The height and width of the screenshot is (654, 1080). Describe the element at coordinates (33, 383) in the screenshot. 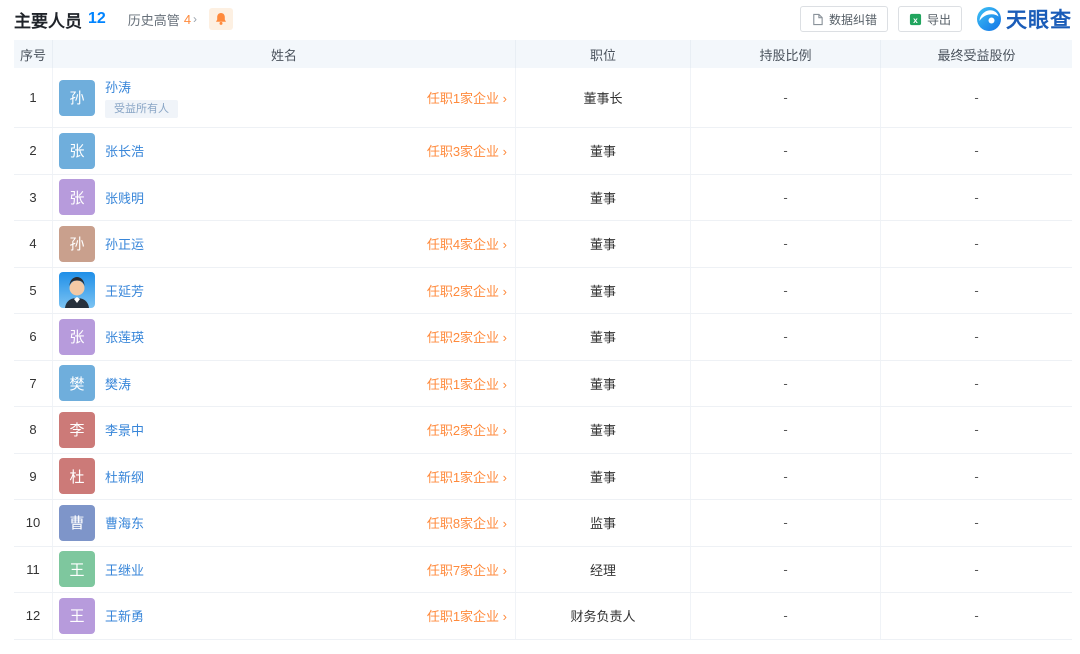

I see `row-index: 7` at that location.